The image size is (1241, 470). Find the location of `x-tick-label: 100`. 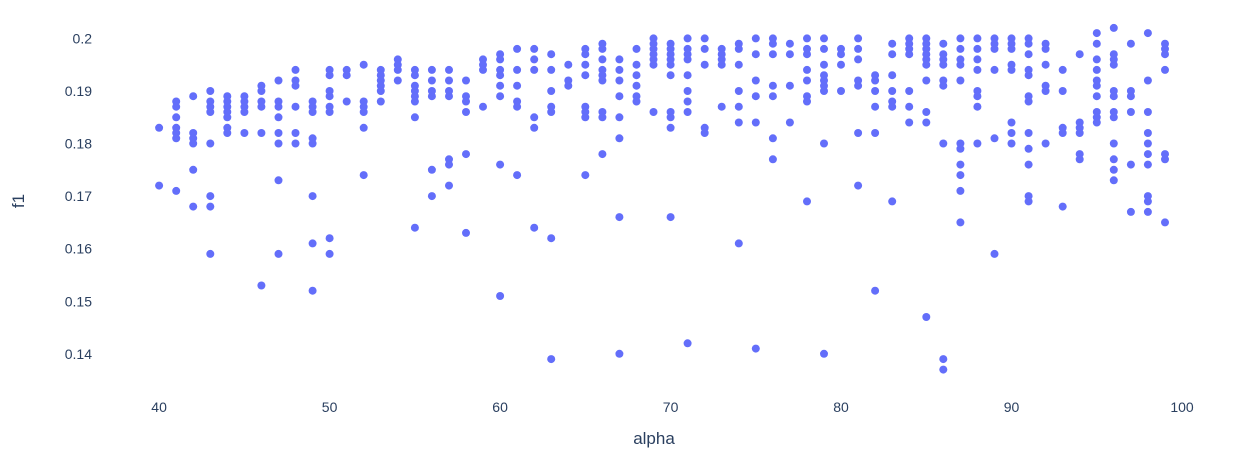

x-tick-label: 100 is located at coordinates (1182, 407).